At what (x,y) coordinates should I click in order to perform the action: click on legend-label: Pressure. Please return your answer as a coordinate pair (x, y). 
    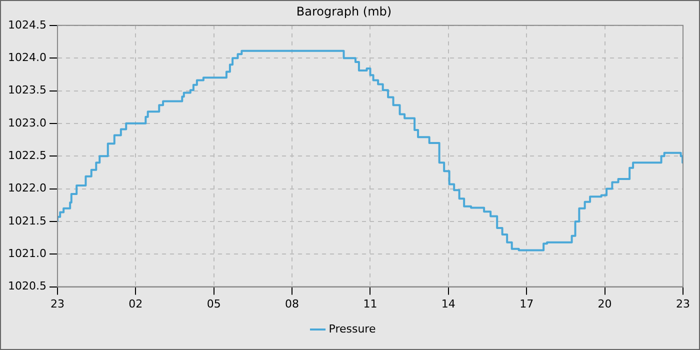
    Looking at the image, I should click on (352, 329).